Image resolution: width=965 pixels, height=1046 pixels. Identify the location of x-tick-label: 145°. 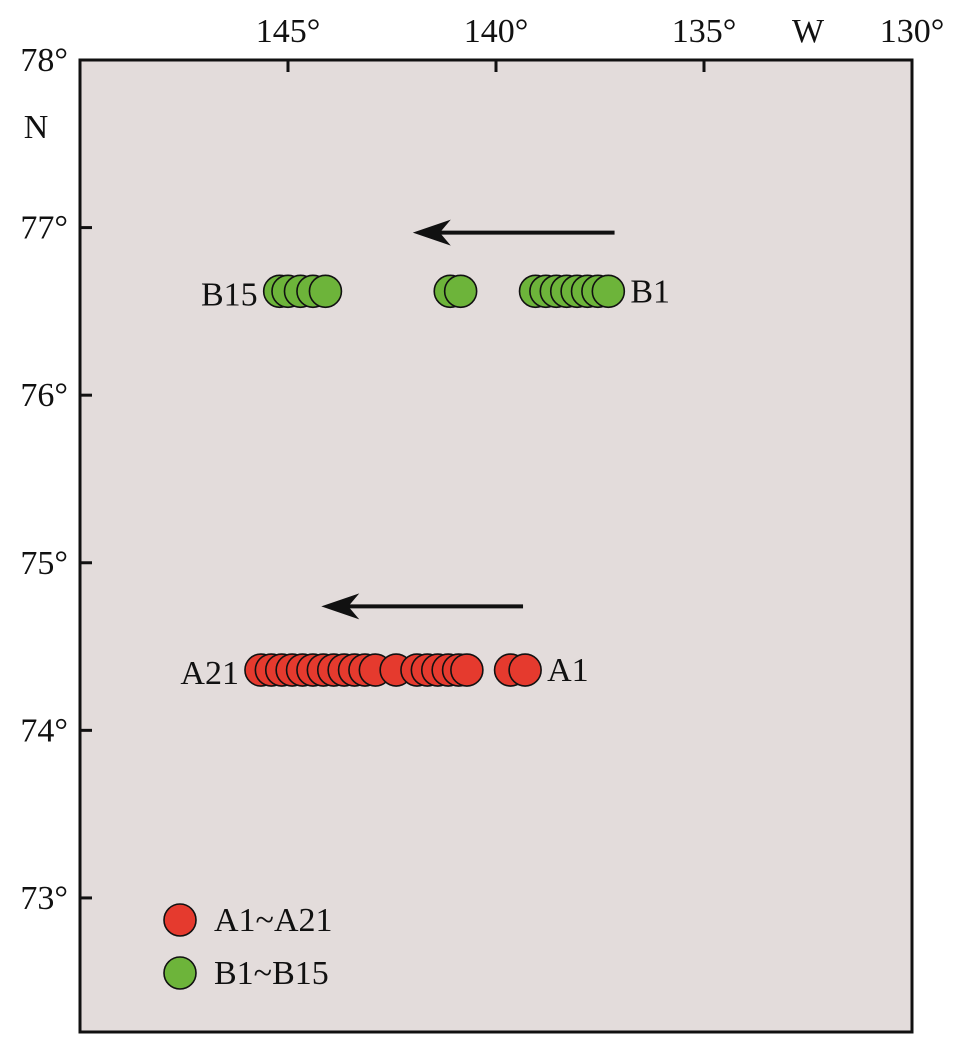
(288, 31).